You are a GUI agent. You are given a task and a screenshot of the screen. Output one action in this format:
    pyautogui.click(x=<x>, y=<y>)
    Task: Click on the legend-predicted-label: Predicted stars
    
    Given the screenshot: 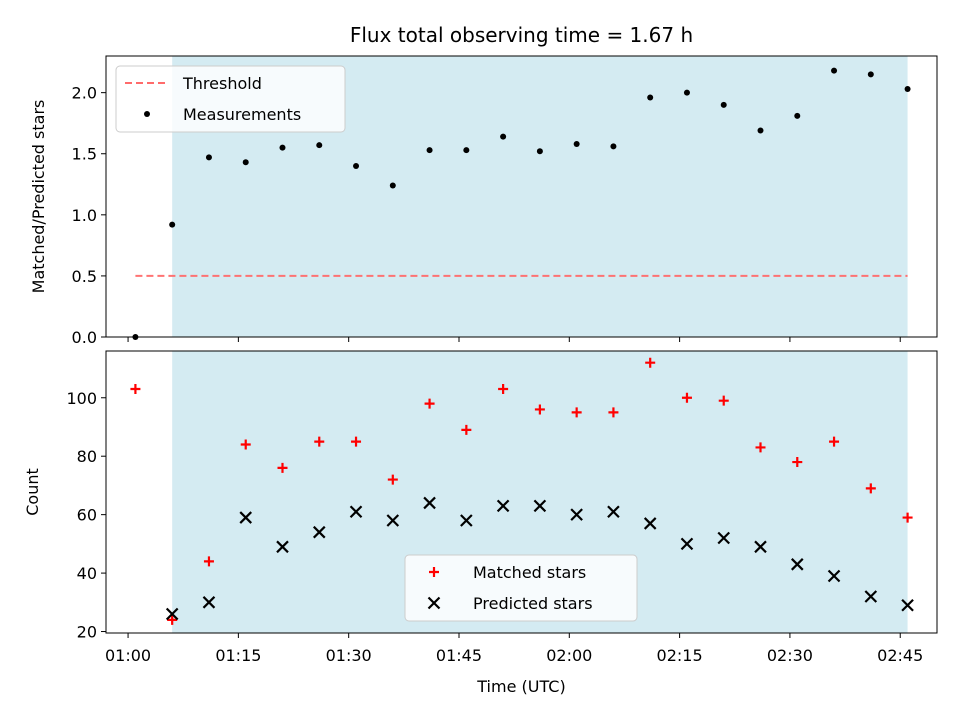 What is the action you would take?
    pyautogui.click(x=533, y=603)
    